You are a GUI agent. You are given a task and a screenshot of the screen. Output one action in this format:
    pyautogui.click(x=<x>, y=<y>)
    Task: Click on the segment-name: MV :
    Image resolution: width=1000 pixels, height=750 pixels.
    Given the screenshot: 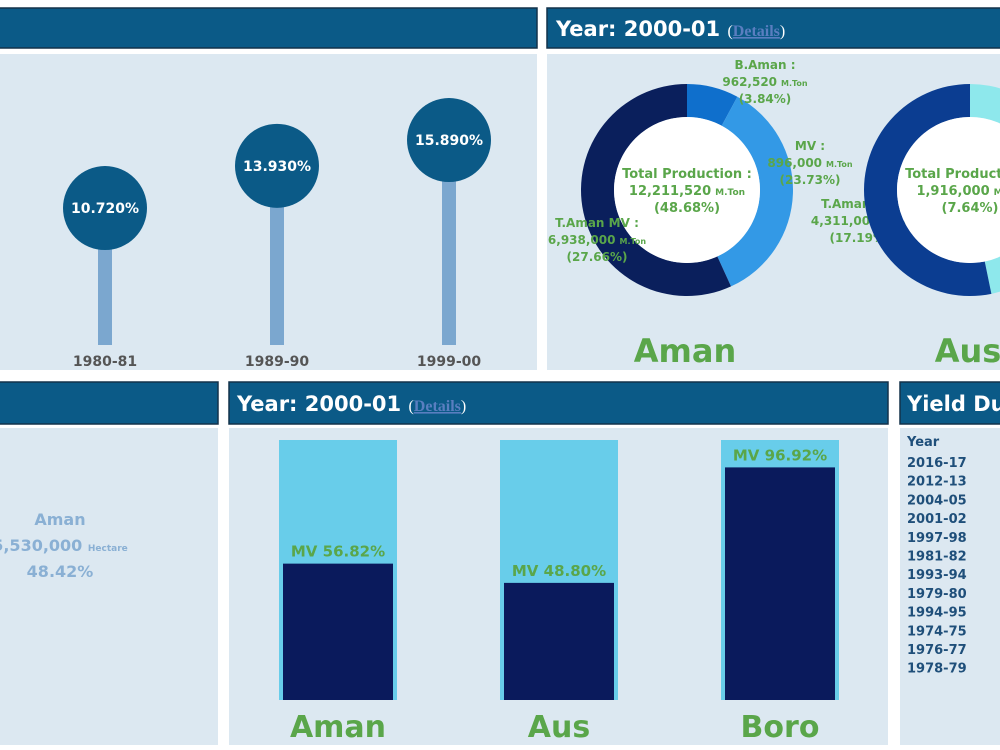 What is the action you would take?
    pyautogui.click(x=810, y=146)
    